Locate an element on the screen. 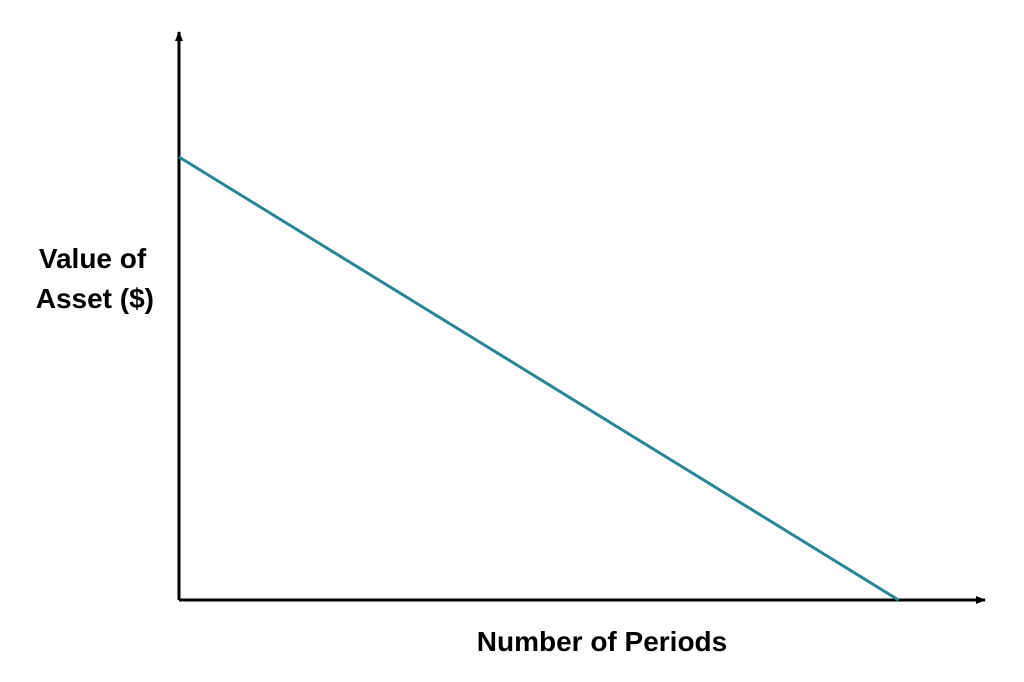 This screenshot has height=682, width=1024. y-axis-title-line-2: Asset ($) is located at coordinates (95, 298).